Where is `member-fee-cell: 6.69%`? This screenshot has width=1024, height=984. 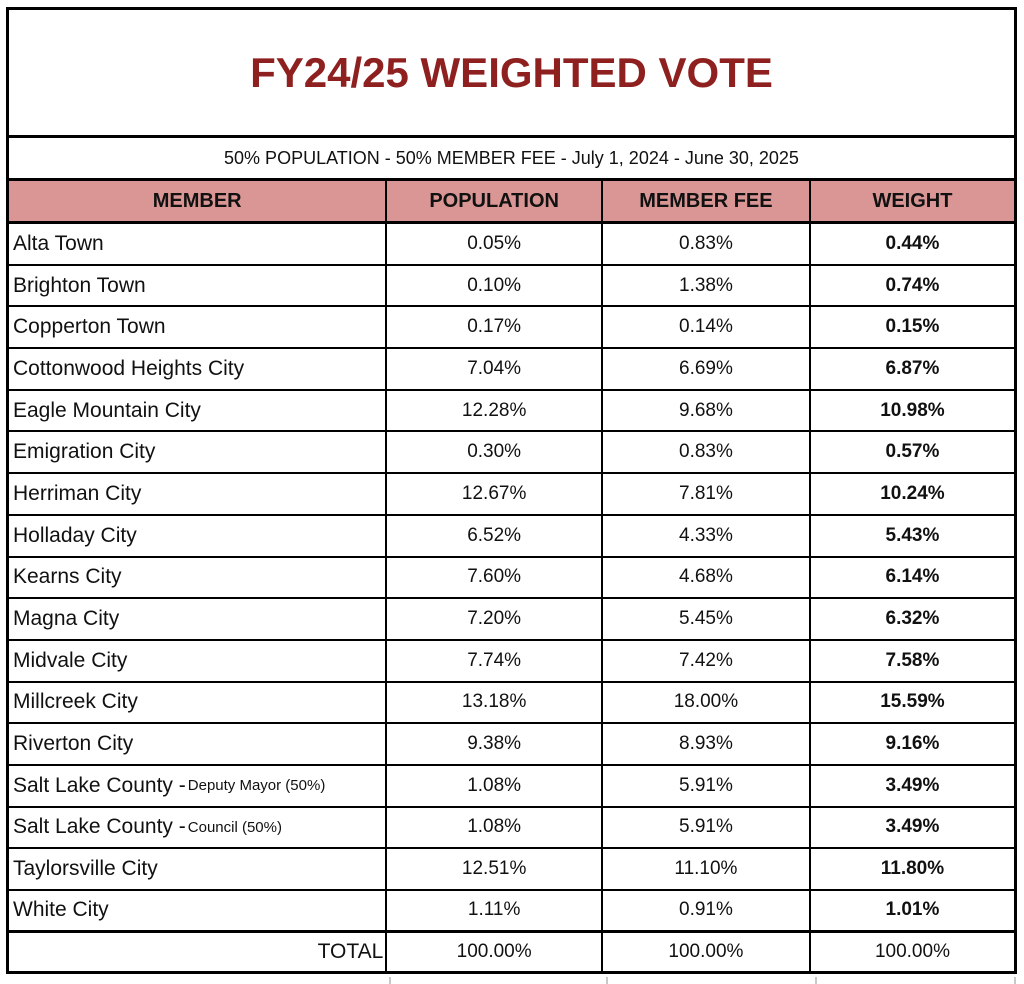 member-fee-cell: 6.69% is located at coordinates (704, 369).